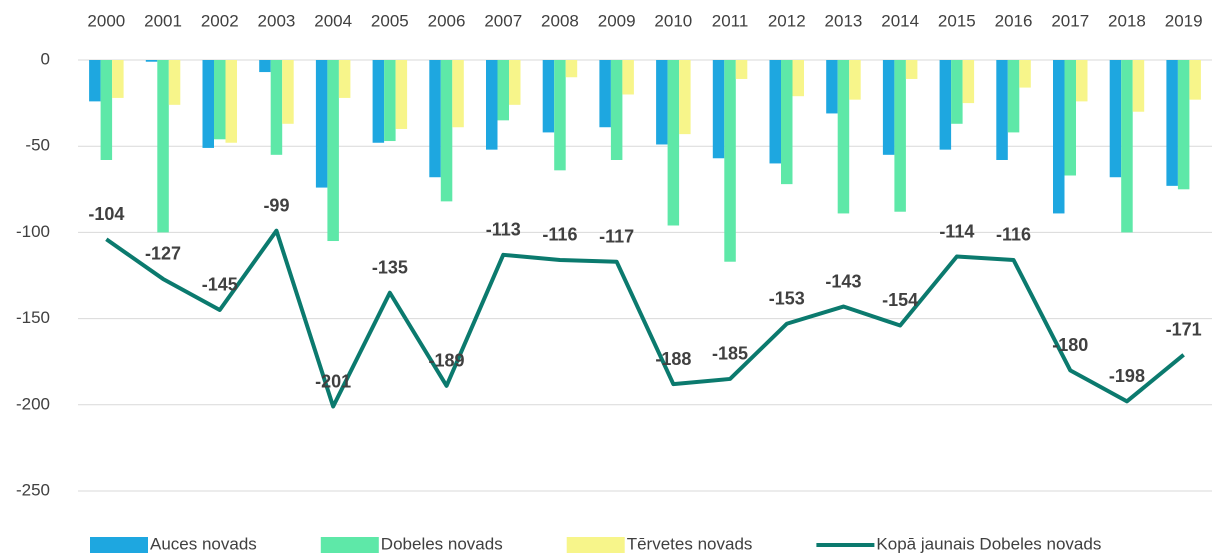 The height and width of the screenshot is (557, 1214). What do you see at coordinates (900, 20) in the screenshot?
I see `x-tick-label: 2014` at bounding box center [900, 20].